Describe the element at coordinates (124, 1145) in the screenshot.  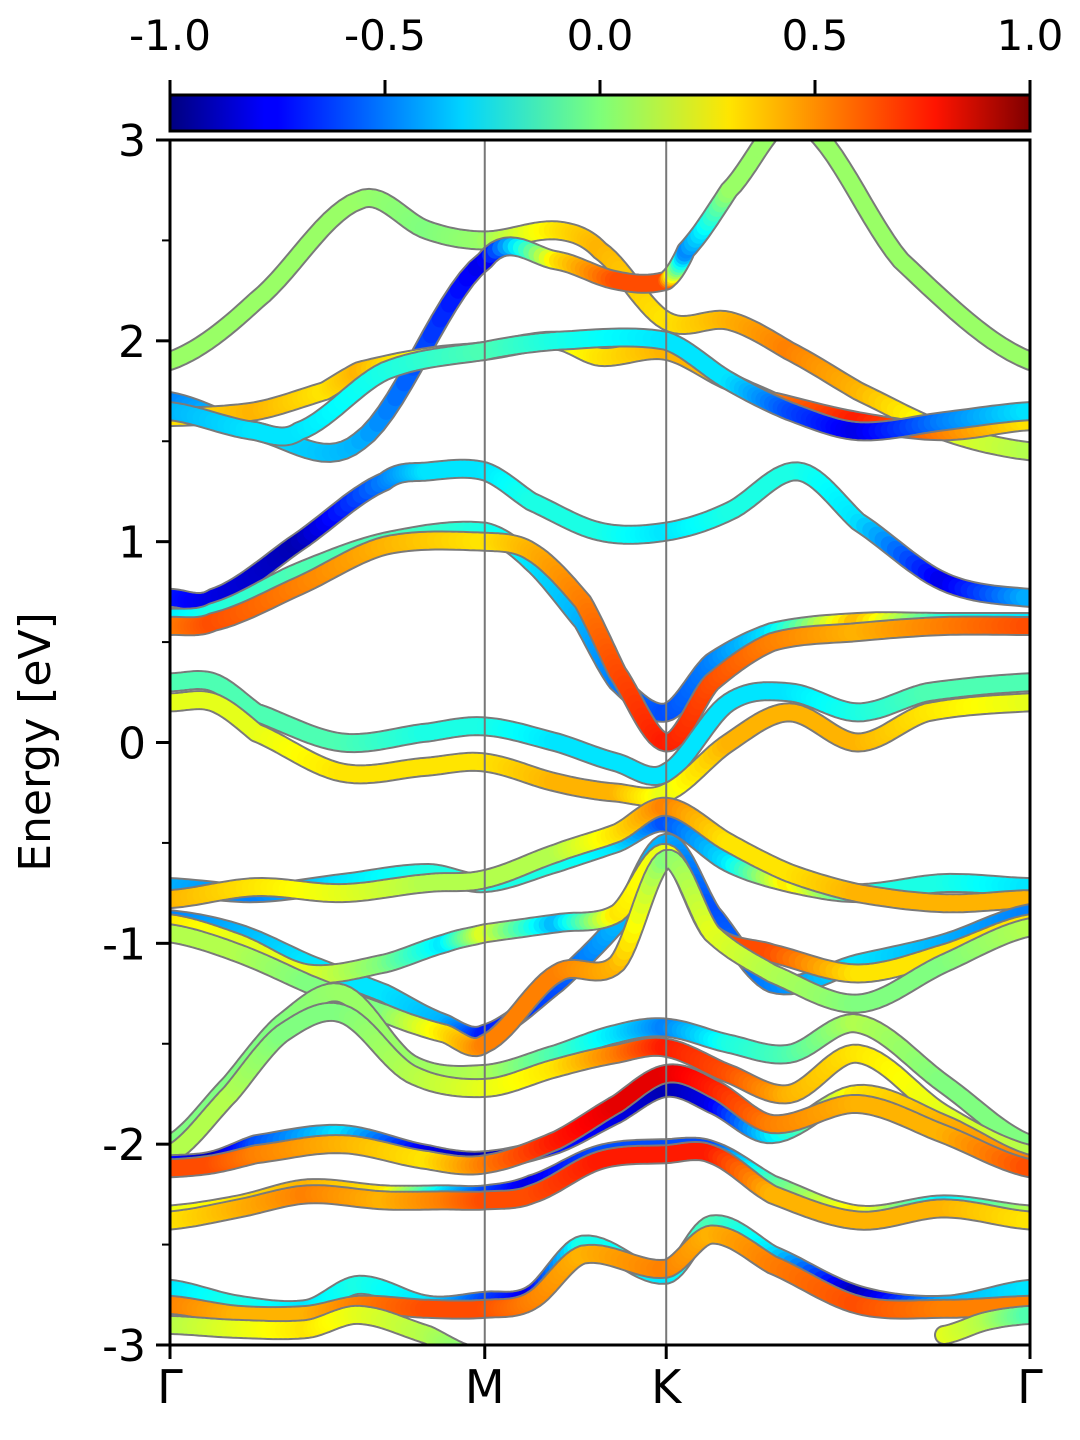
I see `y-tick-label: -2` at that location.